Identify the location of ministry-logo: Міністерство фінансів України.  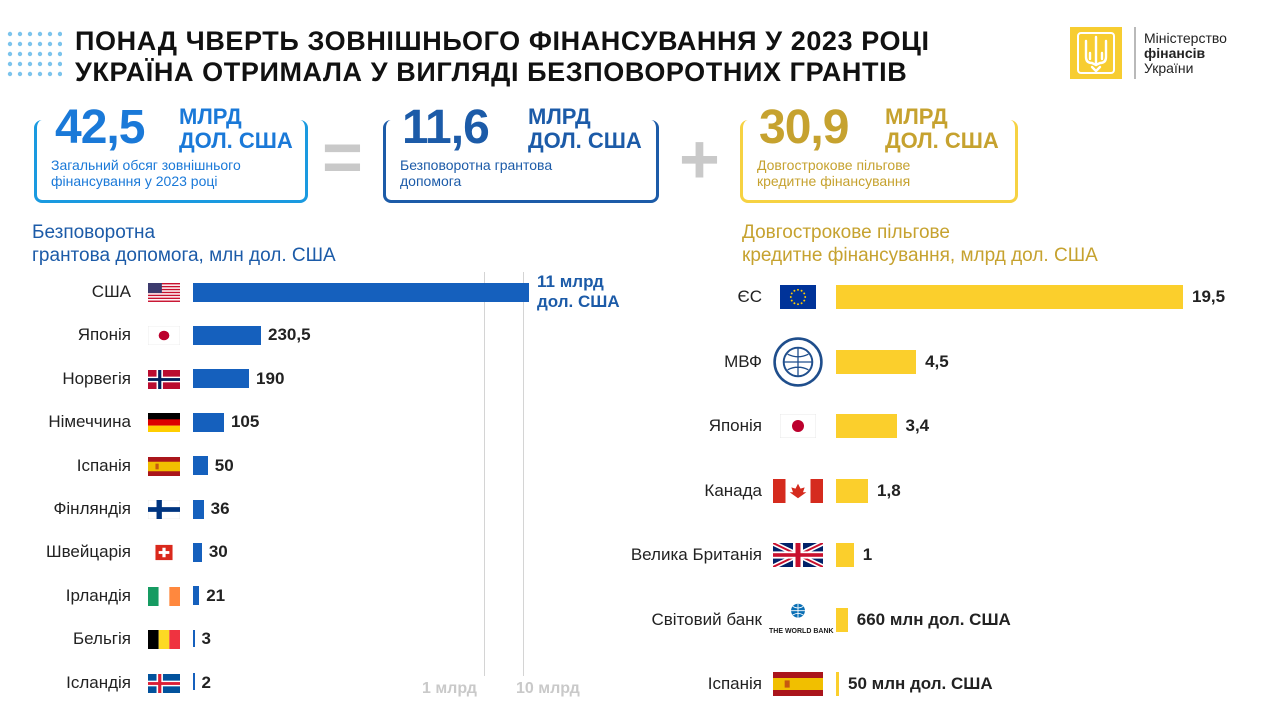
(1148, 53).